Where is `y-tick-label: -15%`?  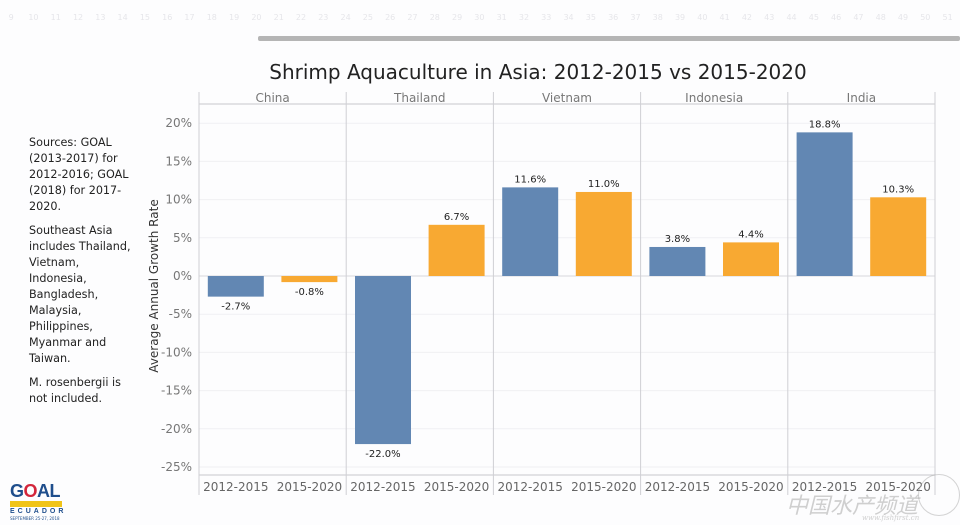
y-tick-label: -15% is located at coordinates (176, 391).